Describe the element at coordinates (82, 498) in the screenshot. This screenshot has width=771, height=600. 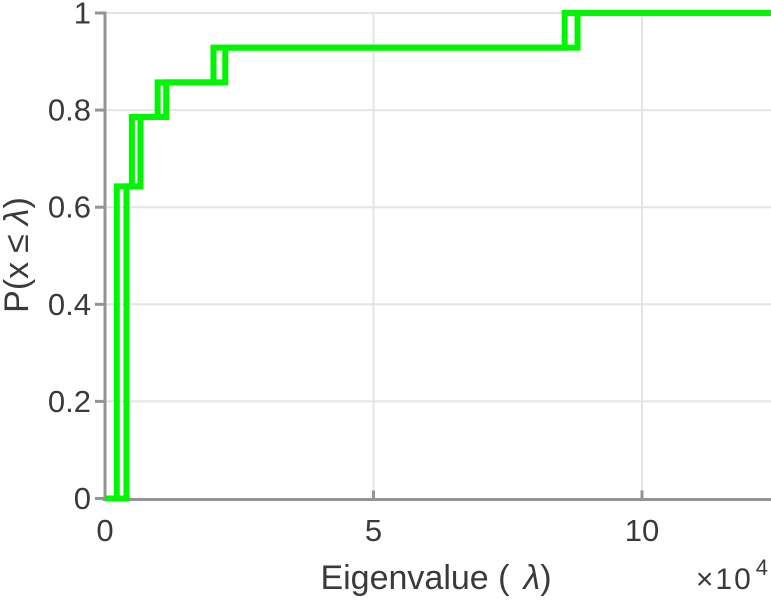
I see `y-tick-label: 0` at that location.